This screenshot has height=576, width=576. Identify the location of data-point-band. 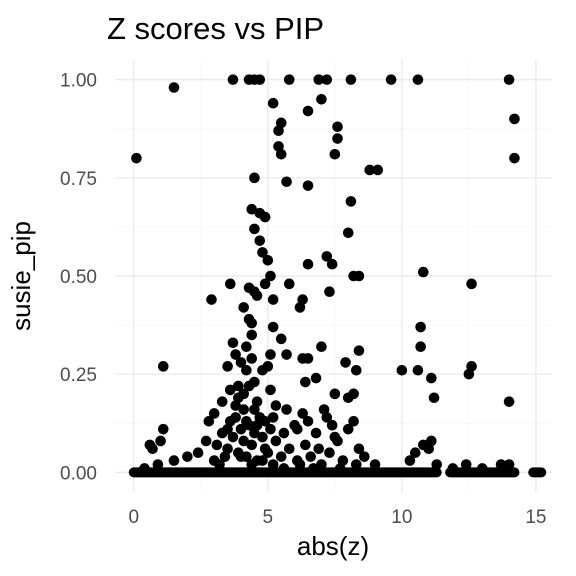
(537, 472).